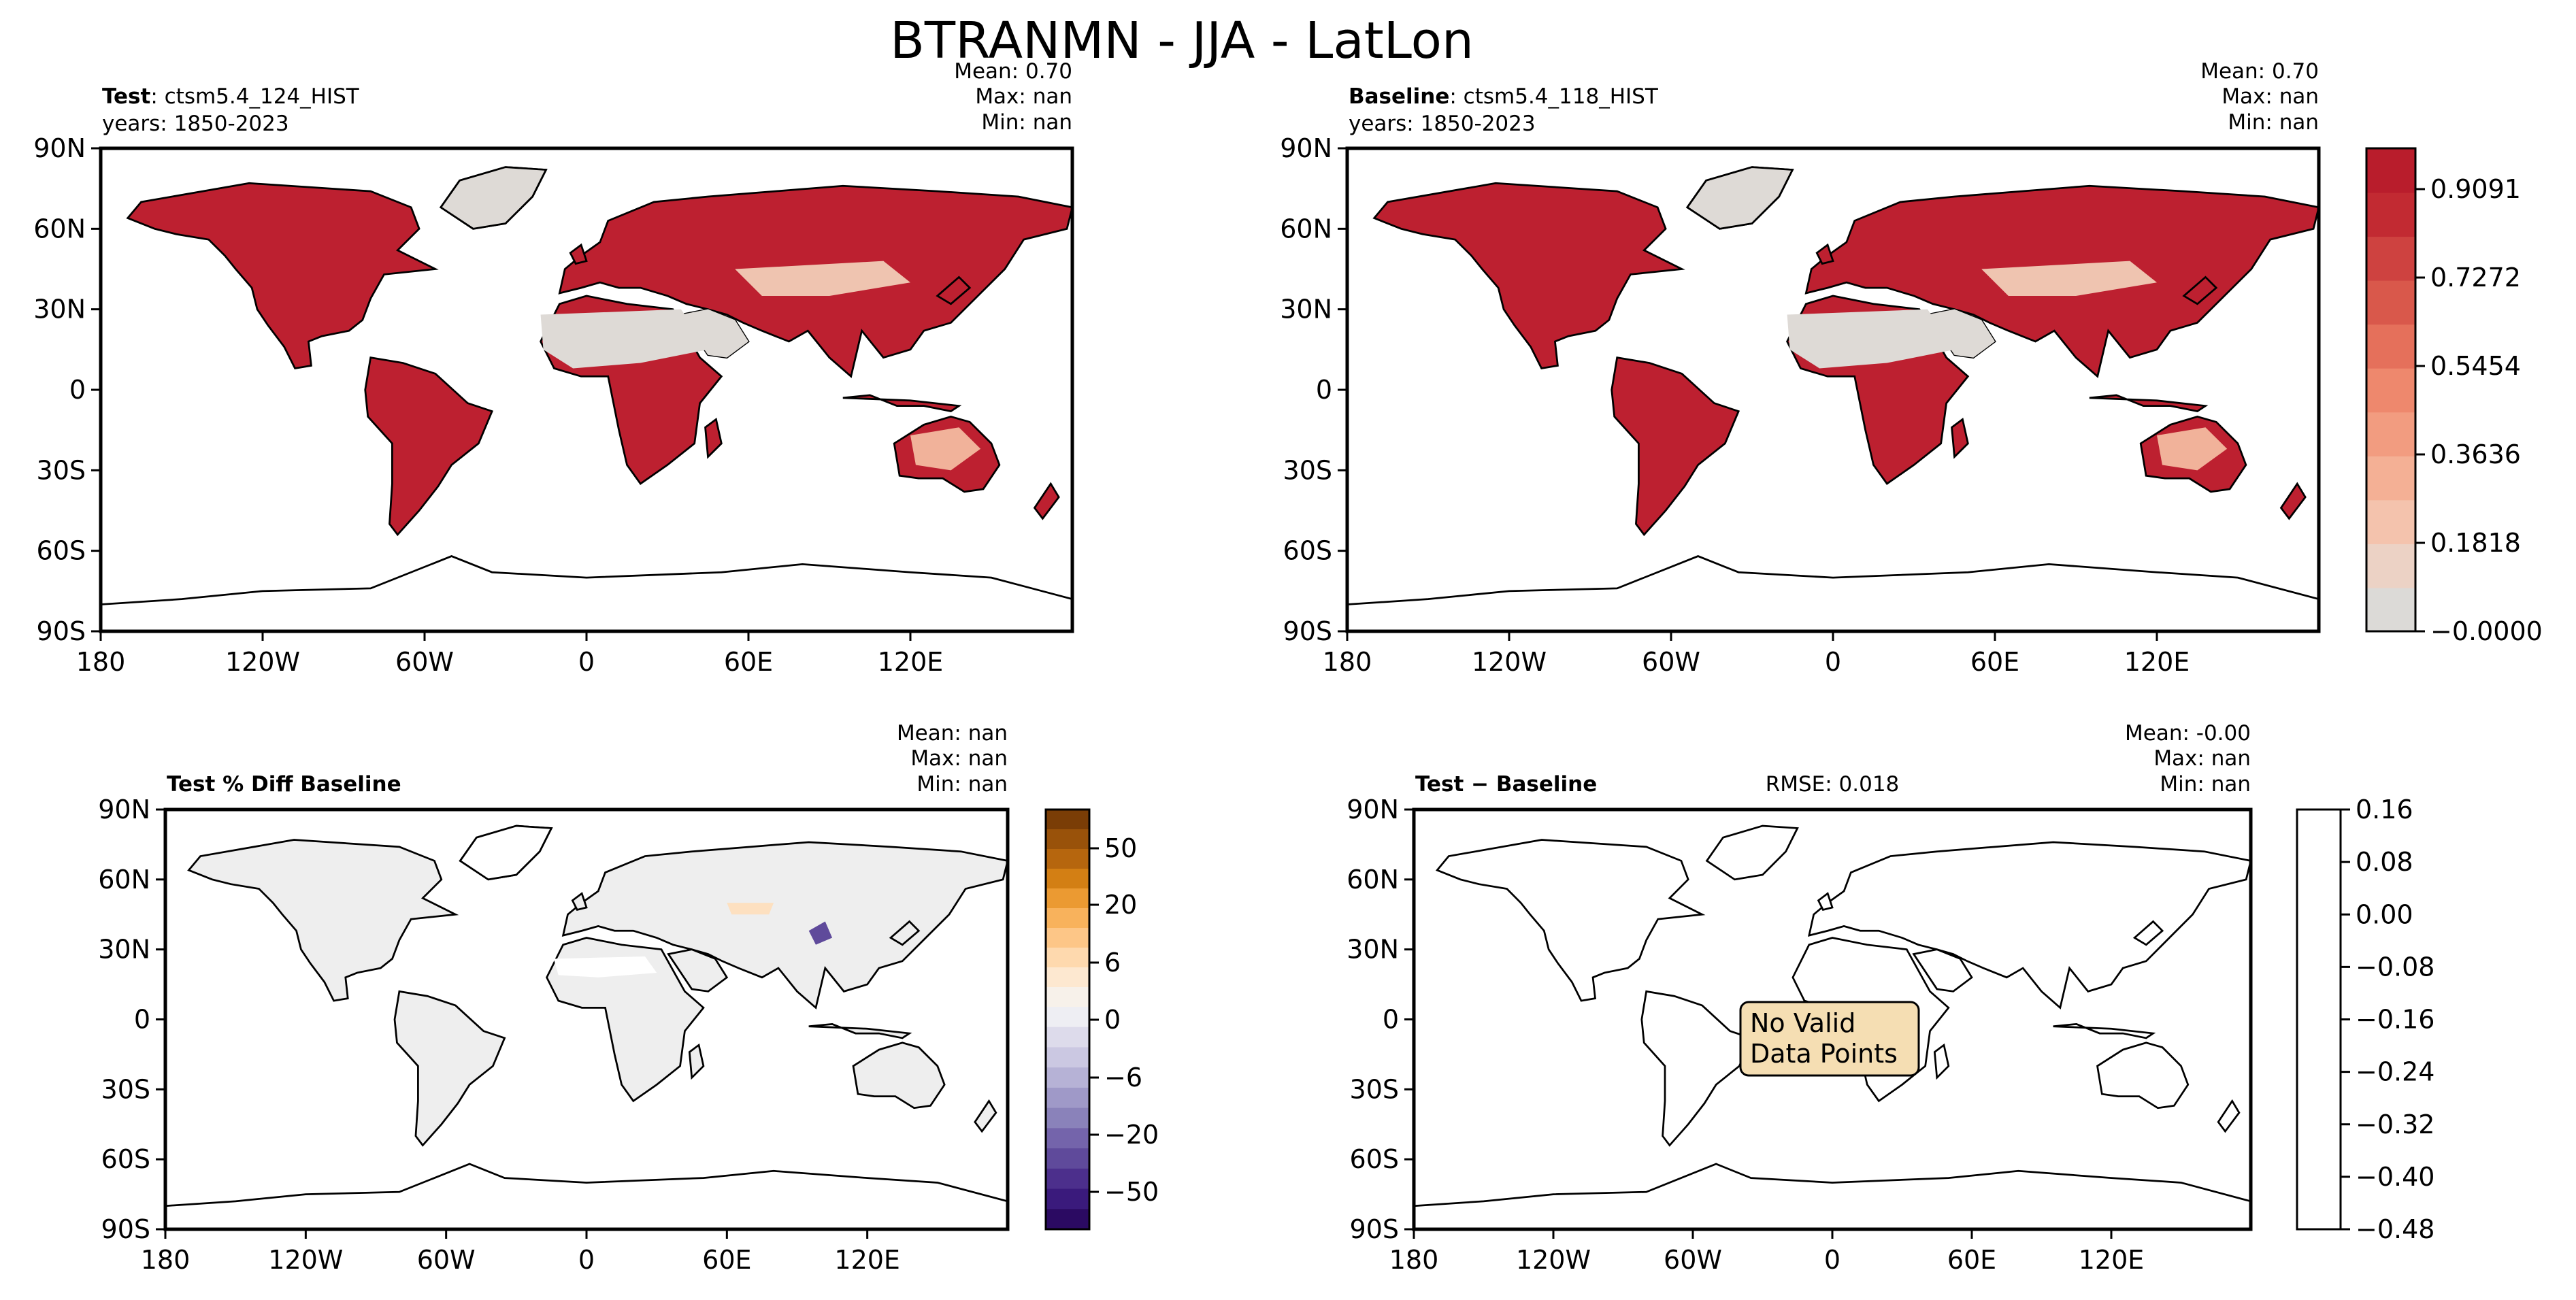 The height and width of the screenshot is (1300, 2576). I want to click on no-data-line-1: No Valid, so click(1803, 1023).